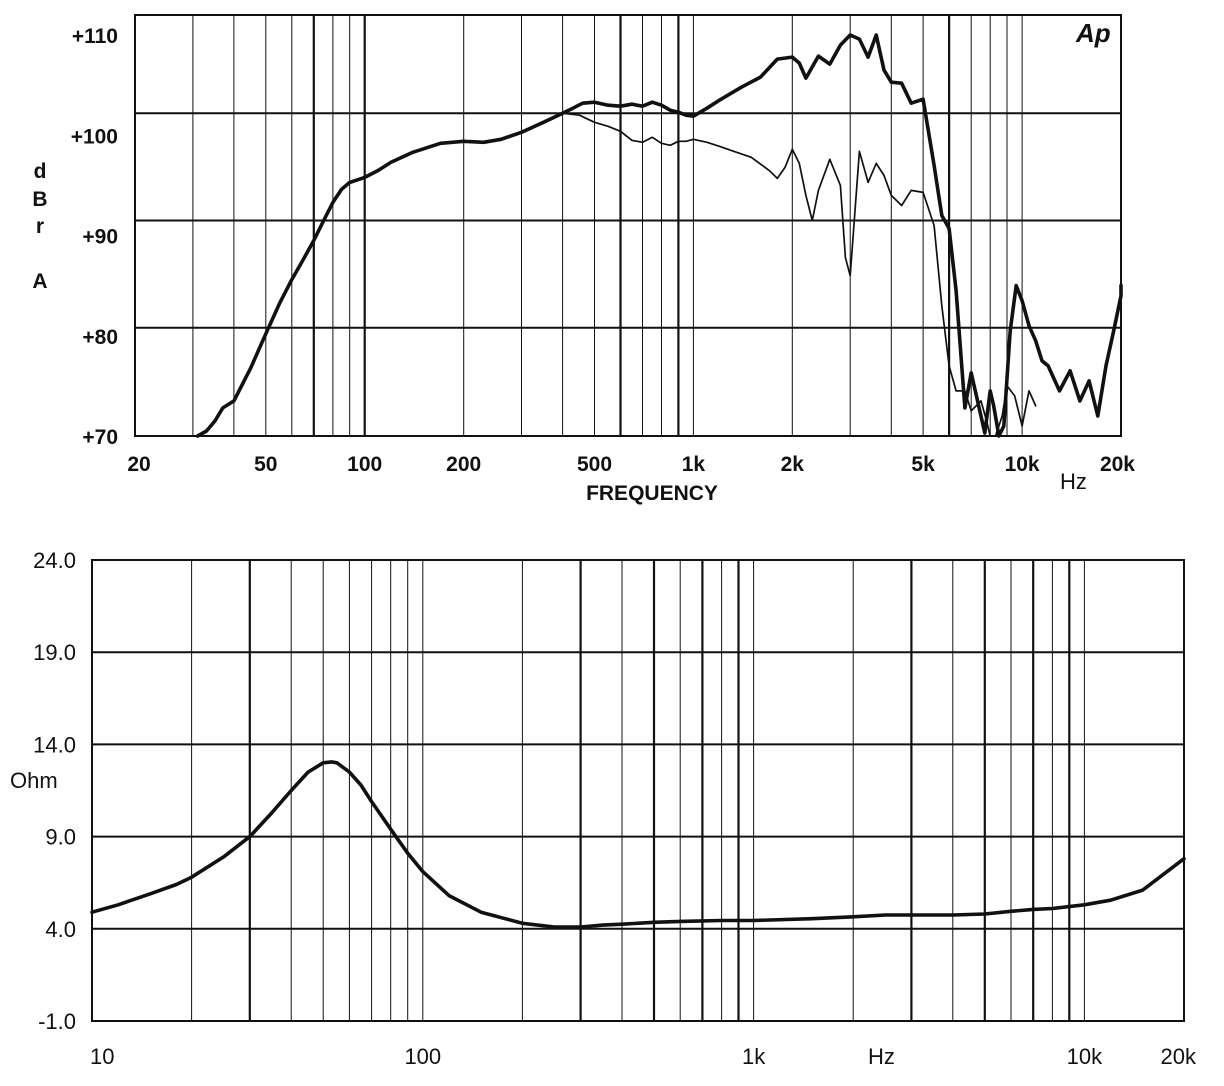 Image resolution: width=1224 pixels, height=1086 pixels. What do you see at coordinates (631, 464) in the screenshot?
I see `frequency-plot-x-tick-labels: 20 50 100 200 500 1k 2k 5k 10k 20k` at bounding box center [631, 464].